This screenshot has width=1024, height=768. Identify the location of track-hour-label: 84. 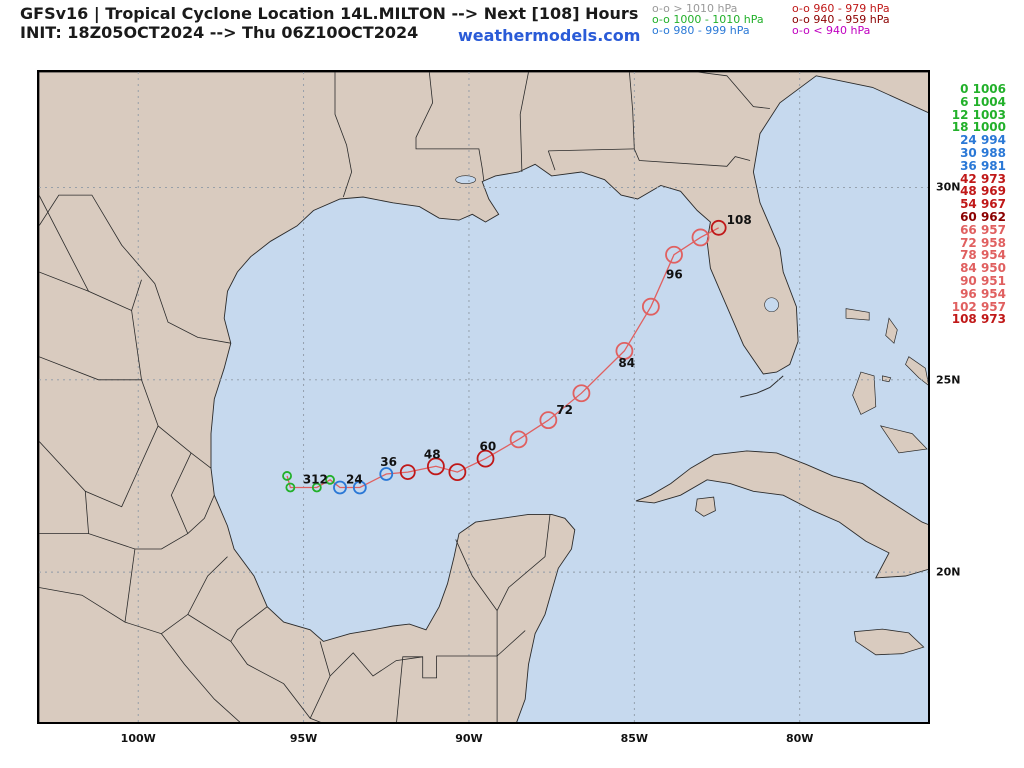
(626, 363).